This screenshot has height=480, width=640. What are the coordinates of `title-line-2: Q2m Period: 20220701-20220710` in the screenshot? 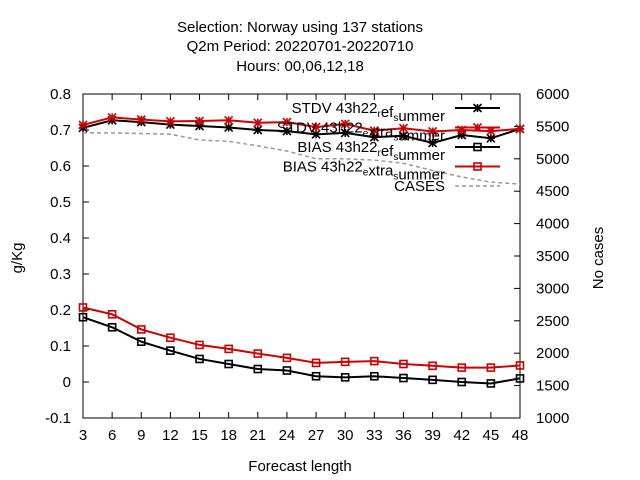 It's located at (300, 46).